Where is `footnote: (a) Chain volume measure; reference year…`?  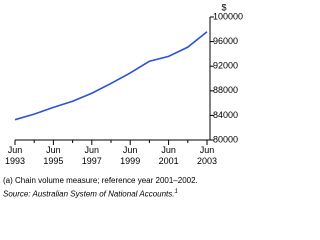
footnote: (a) Chain volume measure; reference year… is located at coordinates (100, 180).